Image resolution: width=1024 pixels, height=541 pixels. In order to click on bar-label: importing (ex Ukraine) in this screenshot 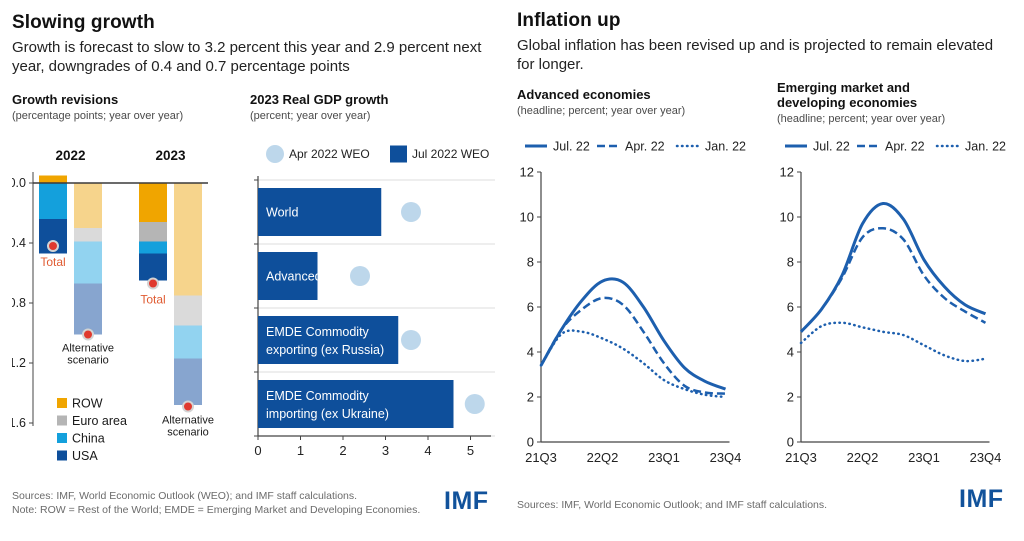, I will do `click(327, 414)`.